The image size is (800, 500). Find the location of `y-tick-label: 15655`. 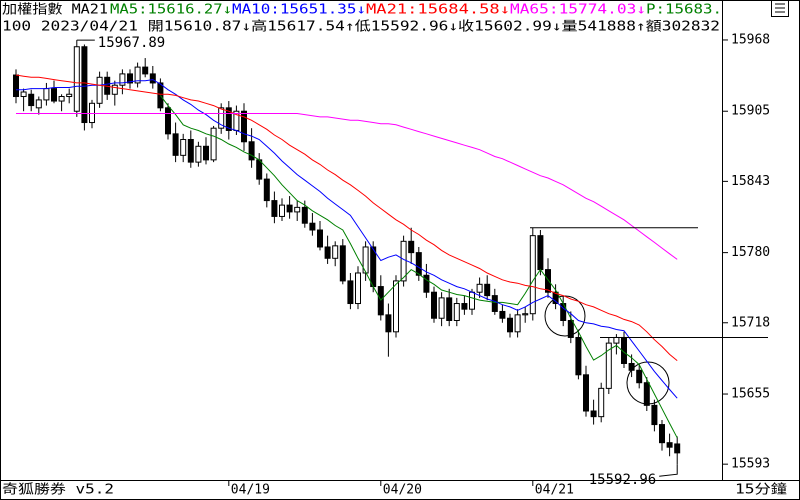

y-tick-label: 15655 is located at coordinates (750, 394).